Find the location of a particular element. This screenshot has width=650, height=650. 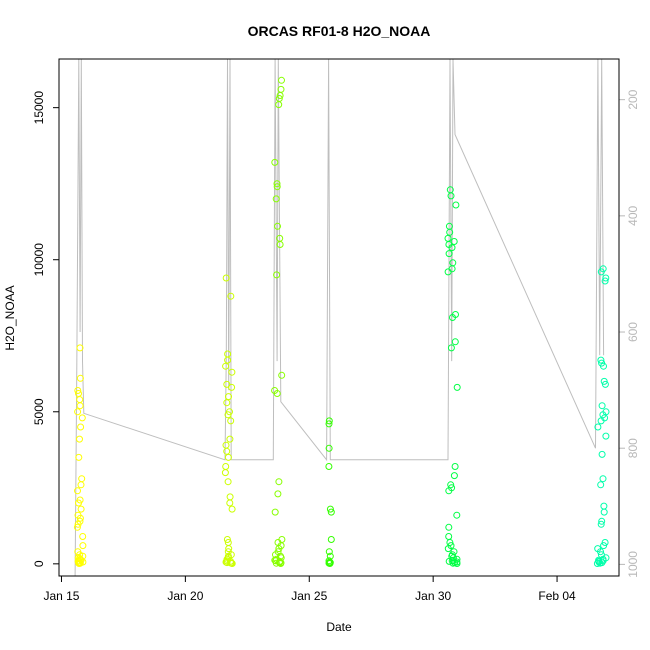

y2-tick-label: 800 is located at coordinates (633, 448).